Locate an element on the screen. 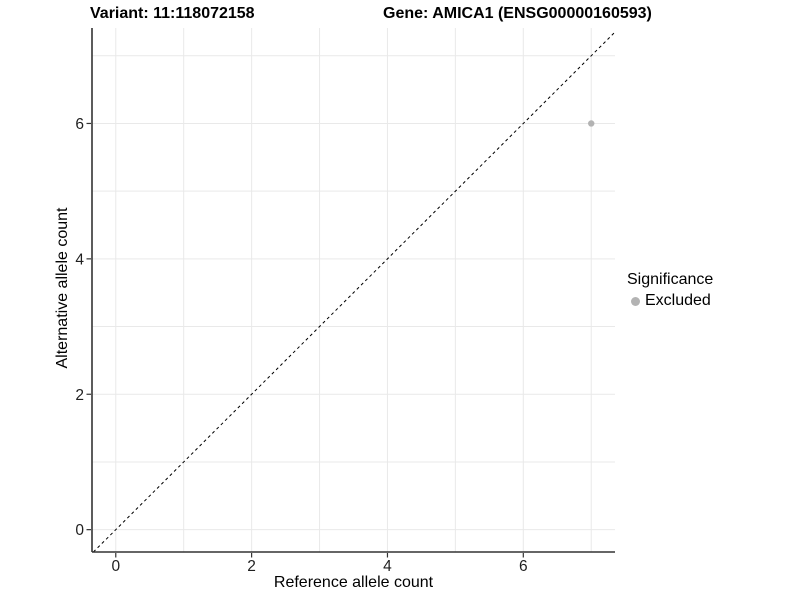 Image resolution: width=800 pixels, height=600 pixels. y-tick-label: 6 is located at coordinates (79, 124).